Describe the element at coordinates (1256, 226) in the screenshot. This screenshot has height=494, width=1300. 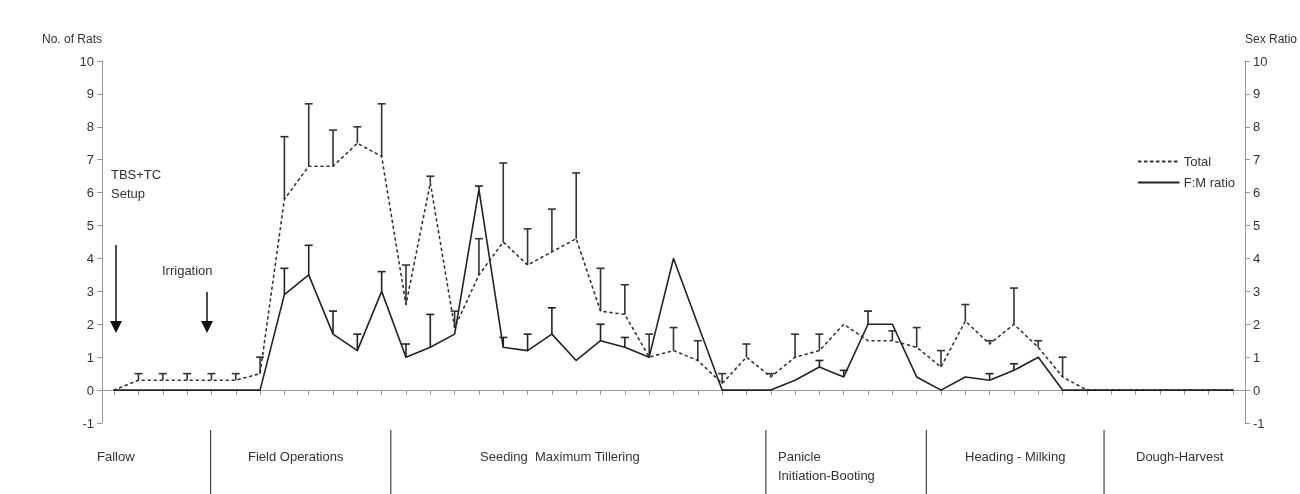
I see `y2-tick-label: 5` at that location.